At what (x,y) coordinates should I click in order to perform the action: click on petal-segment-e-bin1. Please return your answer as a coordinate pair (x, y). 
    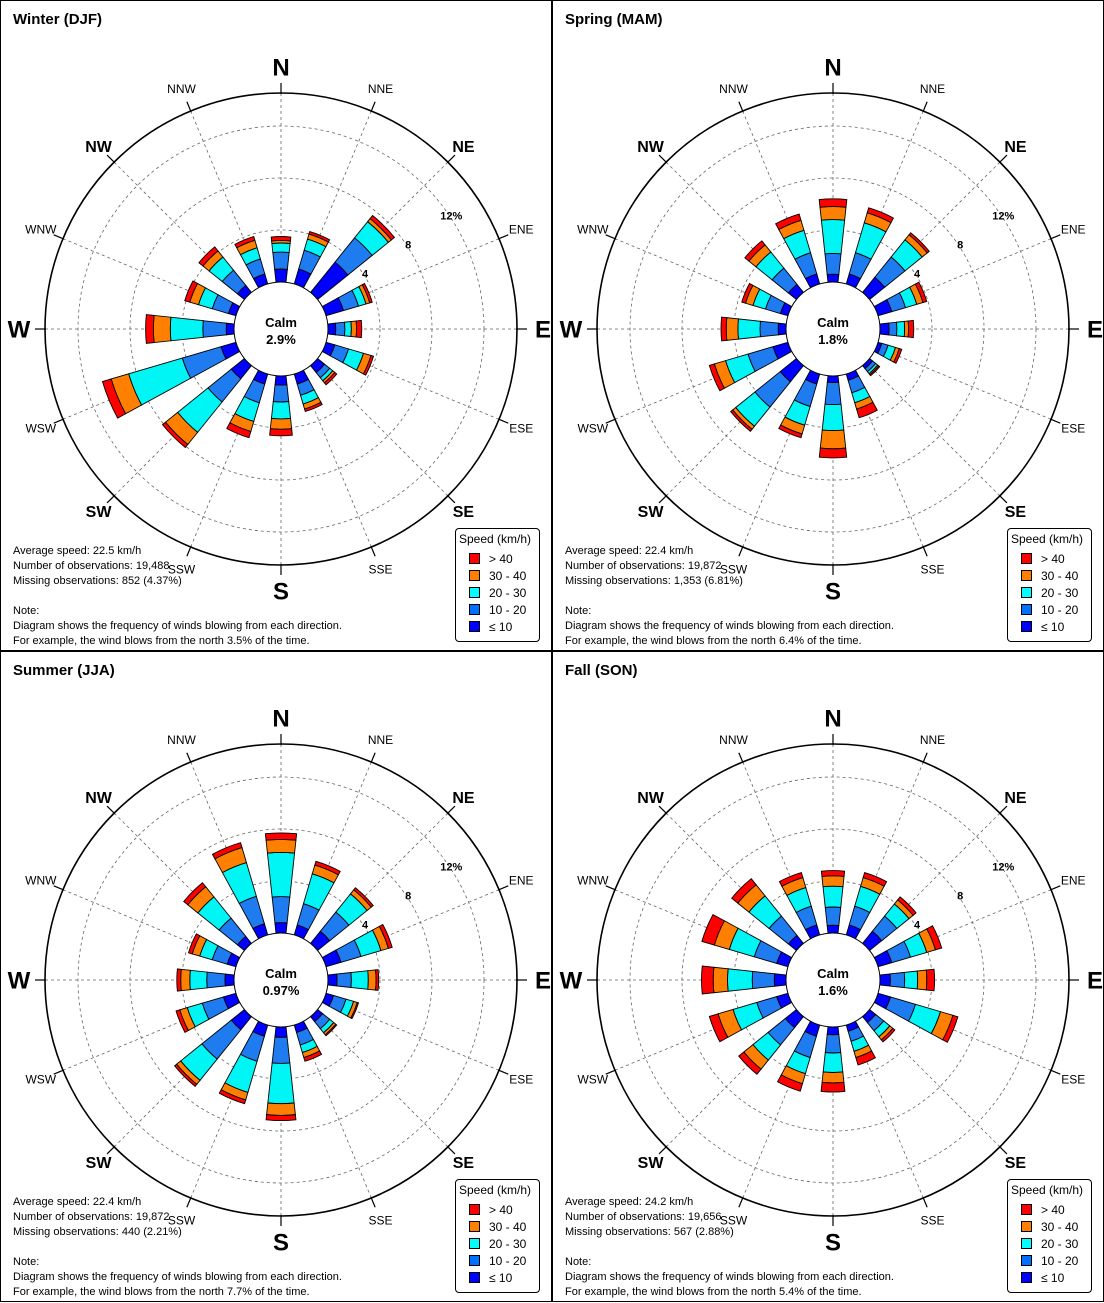
    Looking at the image, I should click on (344, 980).